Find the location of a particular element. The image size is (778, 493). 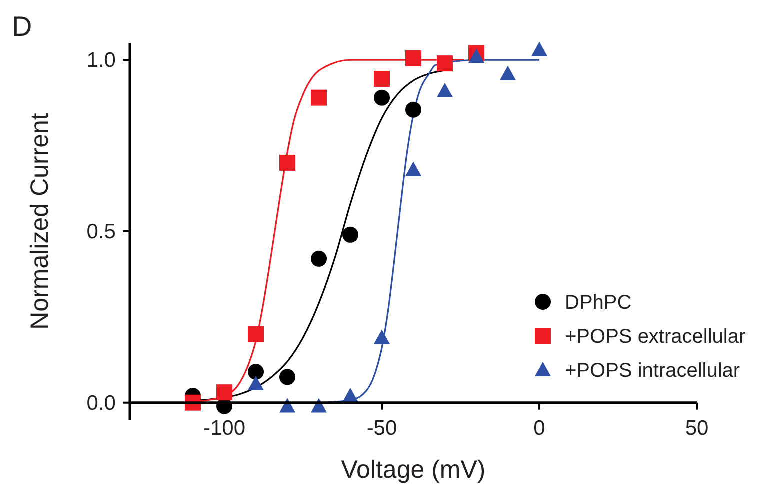

y-axis-title: Normalized Current is located at coordinates (40, 221).